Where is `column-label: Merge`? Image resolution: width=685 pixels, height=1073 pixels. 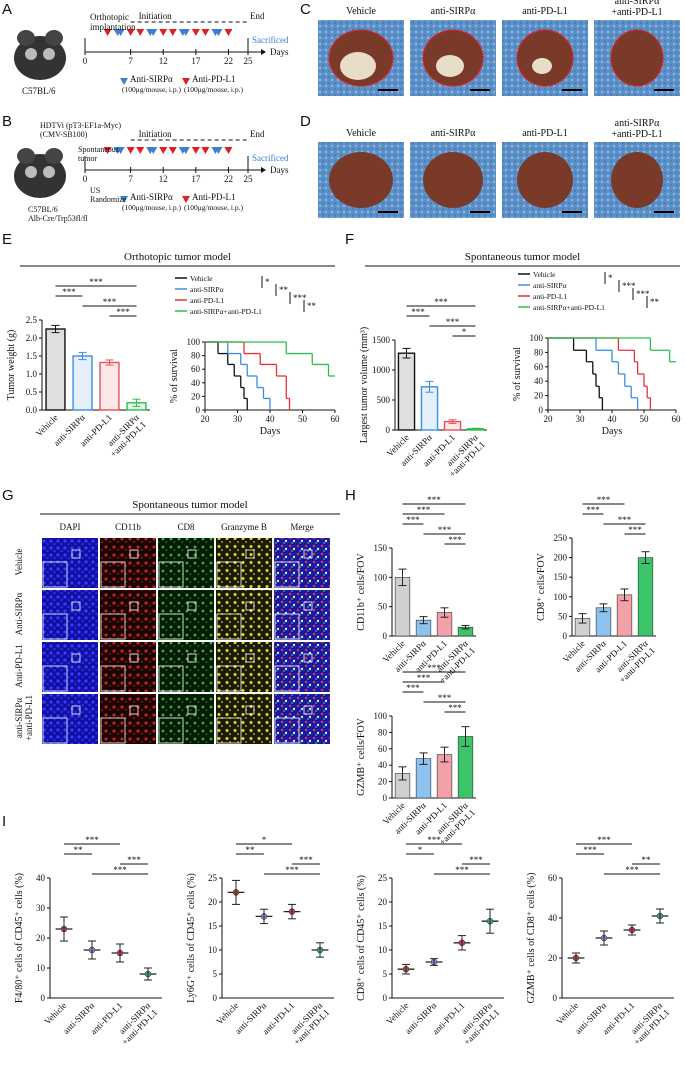 column-label: Merge is located at coordinates (301, 527).